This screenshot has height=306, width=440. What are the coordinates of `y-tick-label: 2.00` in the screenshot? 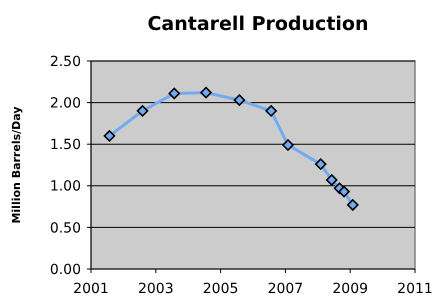 It's located at (65, 104).